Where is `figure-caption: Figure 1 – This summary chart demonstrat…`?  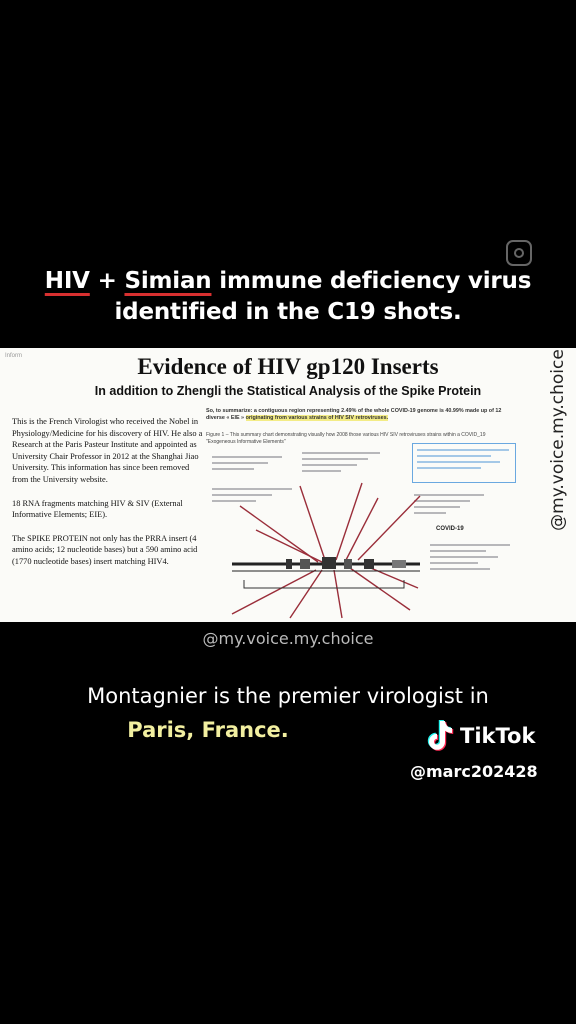 figure-caption: Figure 1 – This summary chart demonstrat… is located at coordinates (346, 438).